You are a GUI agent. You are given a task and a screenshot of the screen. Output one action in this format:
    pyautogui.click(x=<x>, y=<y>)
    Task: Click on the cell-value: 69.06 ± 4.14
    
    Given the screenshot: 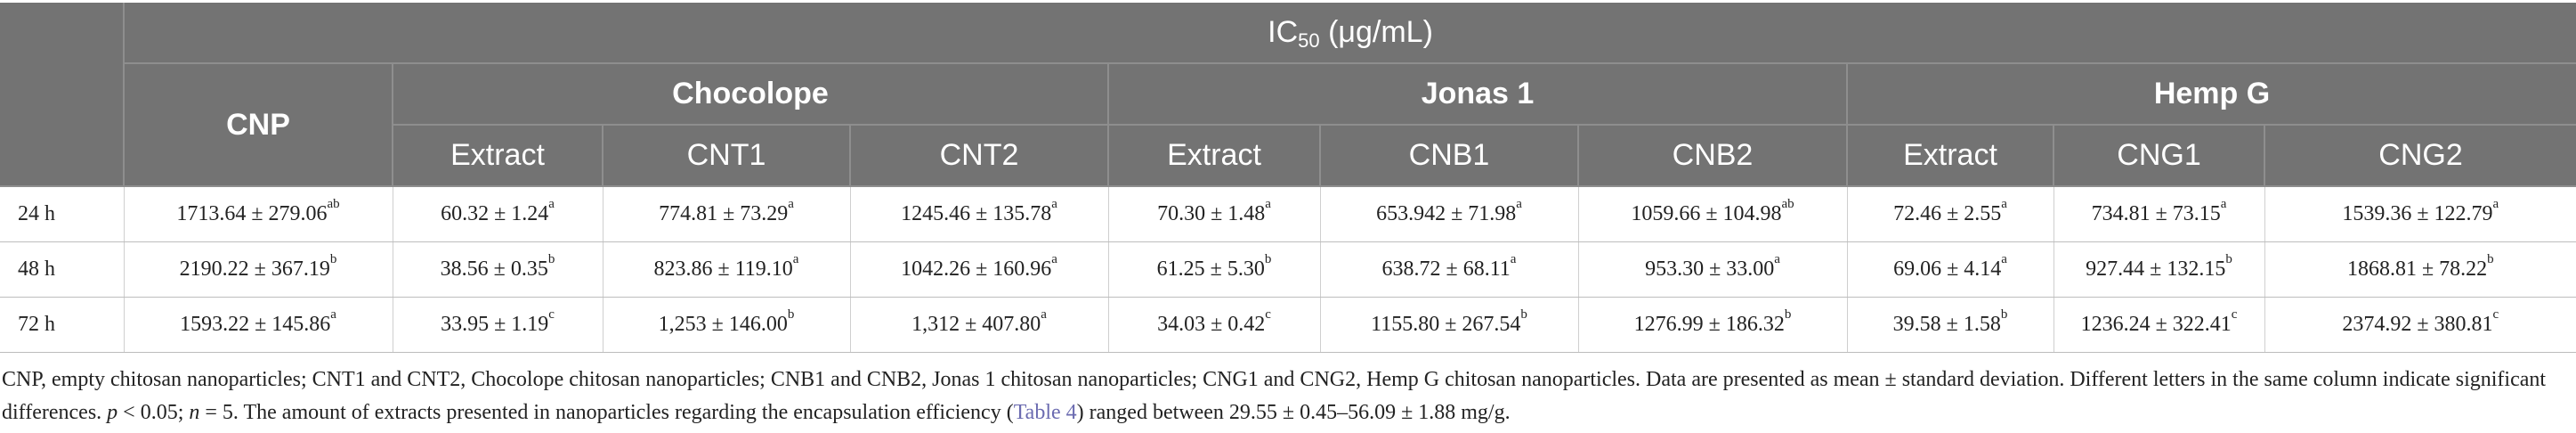 What is the action you would take?
    pyautogui.click(x=1948, y=269)
    